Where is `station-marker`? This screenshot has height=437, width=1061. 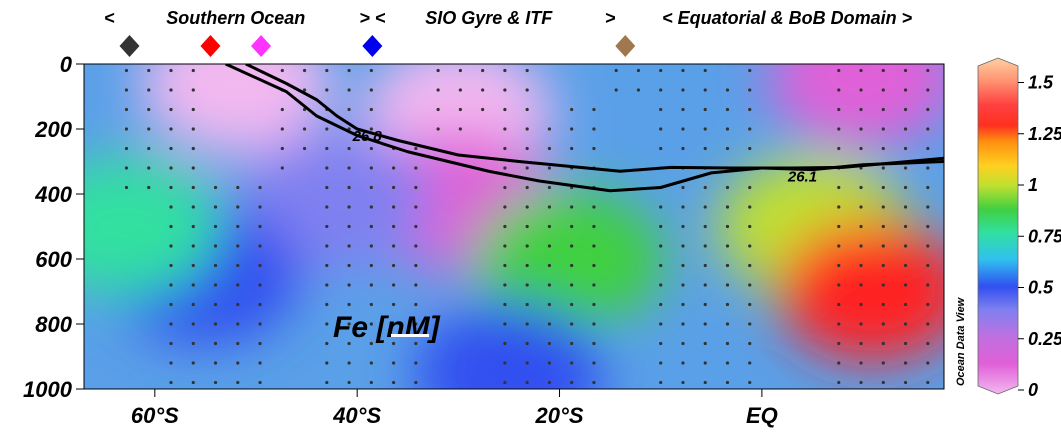 station-marker is located at coordinates (372, 46).